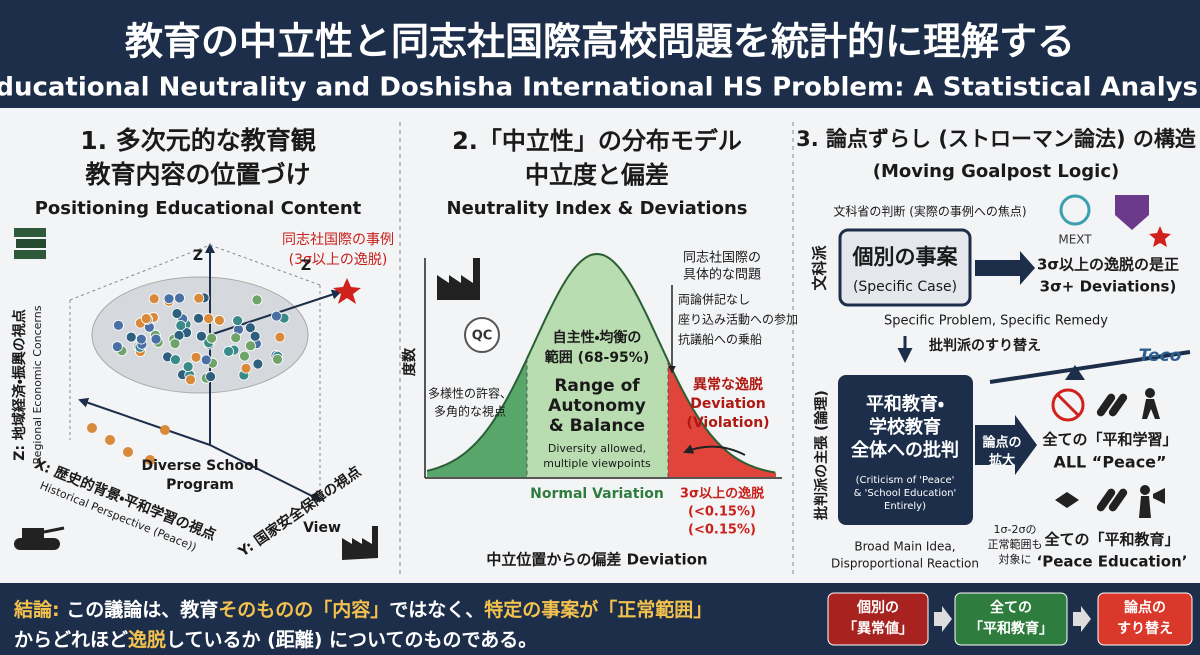 The height and width of the screenshot is (655, 1200). What do you see at coordinates (1145, 628) in the screenshot?
I see `flow-label: すり替え` at bounding box center [1145, 628].